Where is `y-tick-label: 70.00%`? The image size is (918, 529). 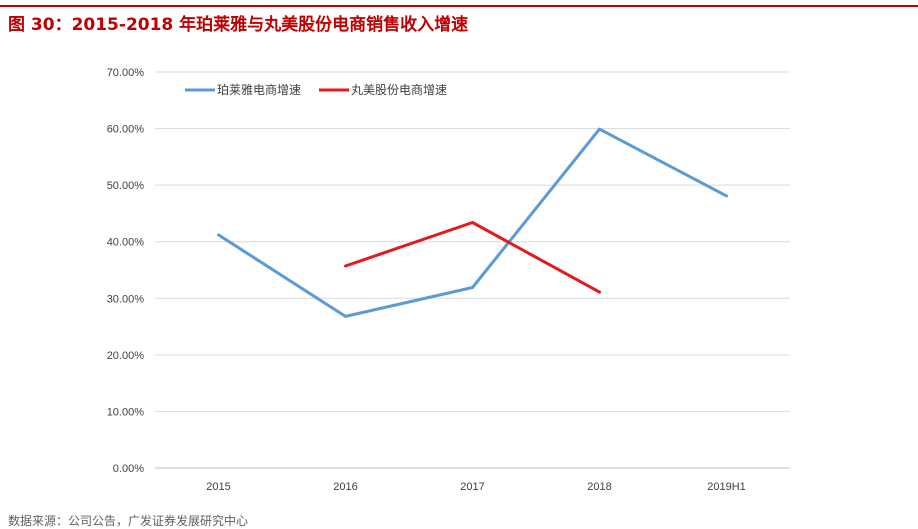
y-tick-label: 70.00% is located at coordinates (126, 73).